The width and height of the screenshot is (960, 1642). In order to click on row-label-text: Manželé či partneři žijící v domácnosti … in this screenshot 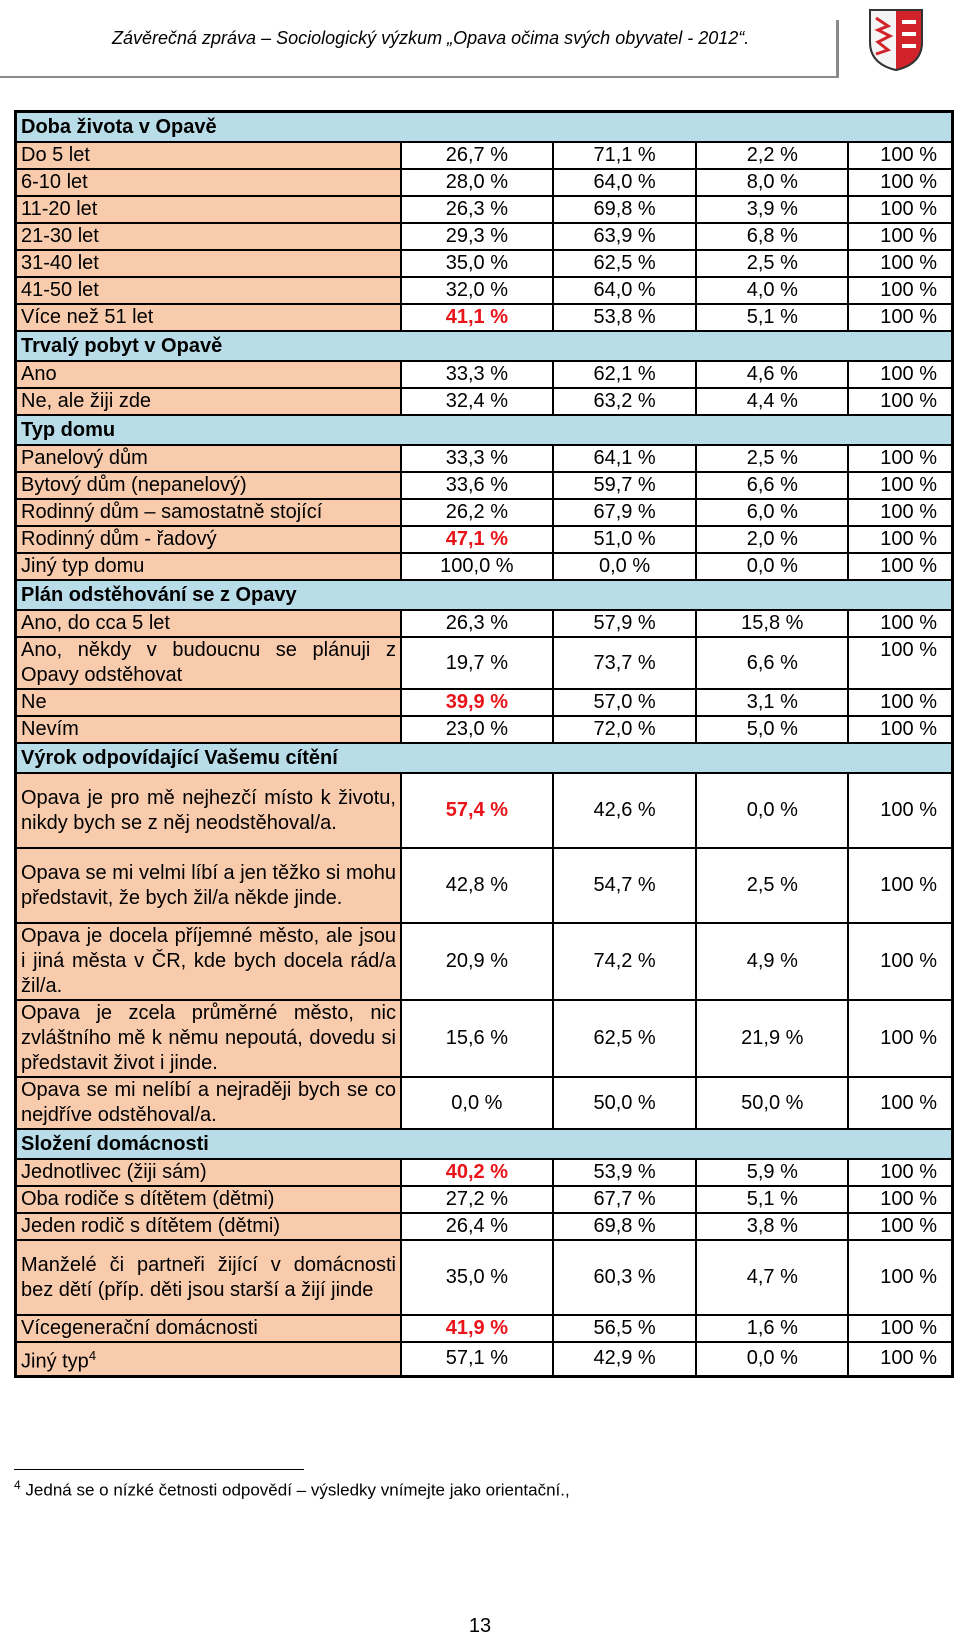, I will do `click(208, 1277)`.